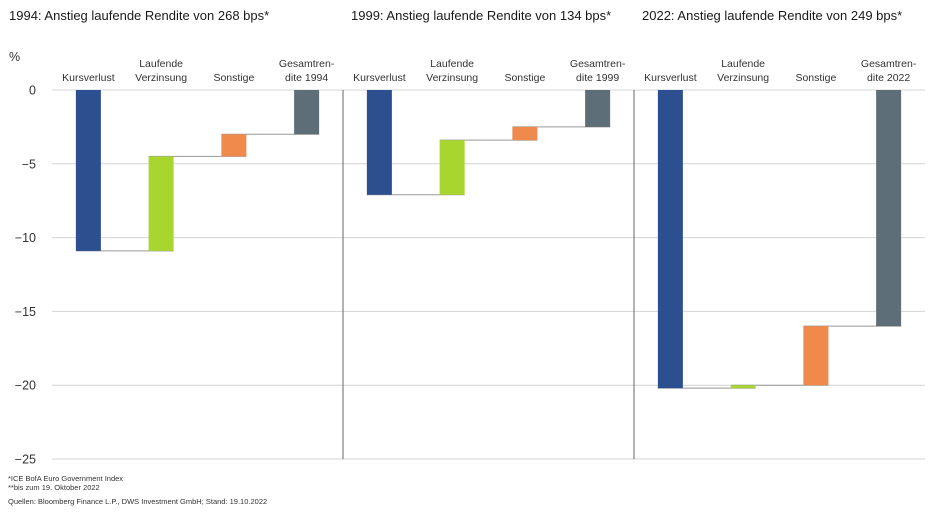 This screenshot has height=512, width=943. I want to click on y-tick-label: −20, so click(25, 386).